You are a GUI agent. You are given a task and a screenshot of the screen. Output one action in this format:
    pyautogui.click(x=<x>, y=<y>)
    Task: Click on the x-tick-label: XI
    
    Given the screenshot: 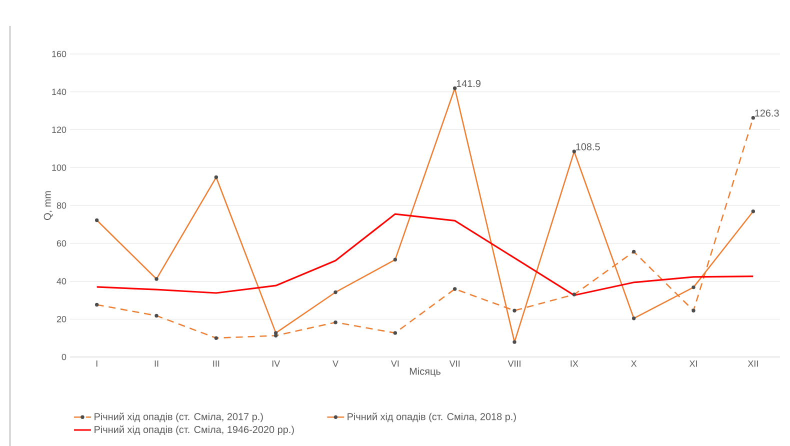 What is the action you would take?
    pyautogui.click(x=693, y=363)
    